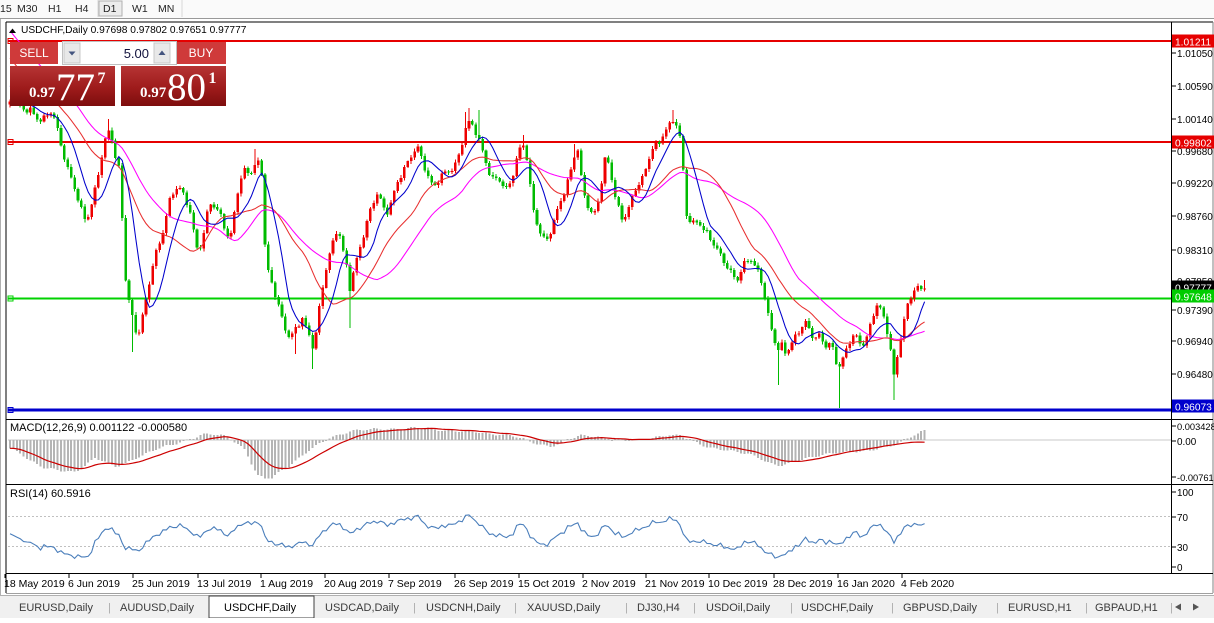  What do you see at coordinates (1195, 54) in the screenshot?
I see `svg-text: 1.01050` at bounding box center [1195, 54].